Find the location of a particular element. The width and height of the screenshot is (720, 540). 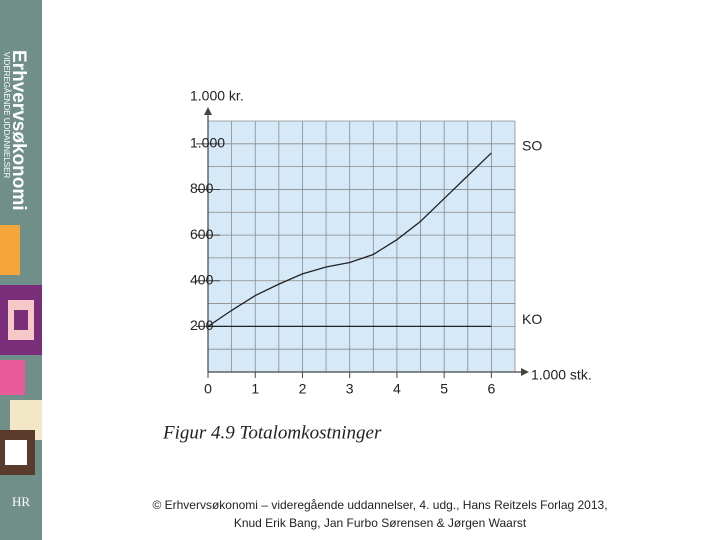

sidebar-subtitle: VIDEREGÅENDE UDDANNELSER is located at coordinates (6, 115).